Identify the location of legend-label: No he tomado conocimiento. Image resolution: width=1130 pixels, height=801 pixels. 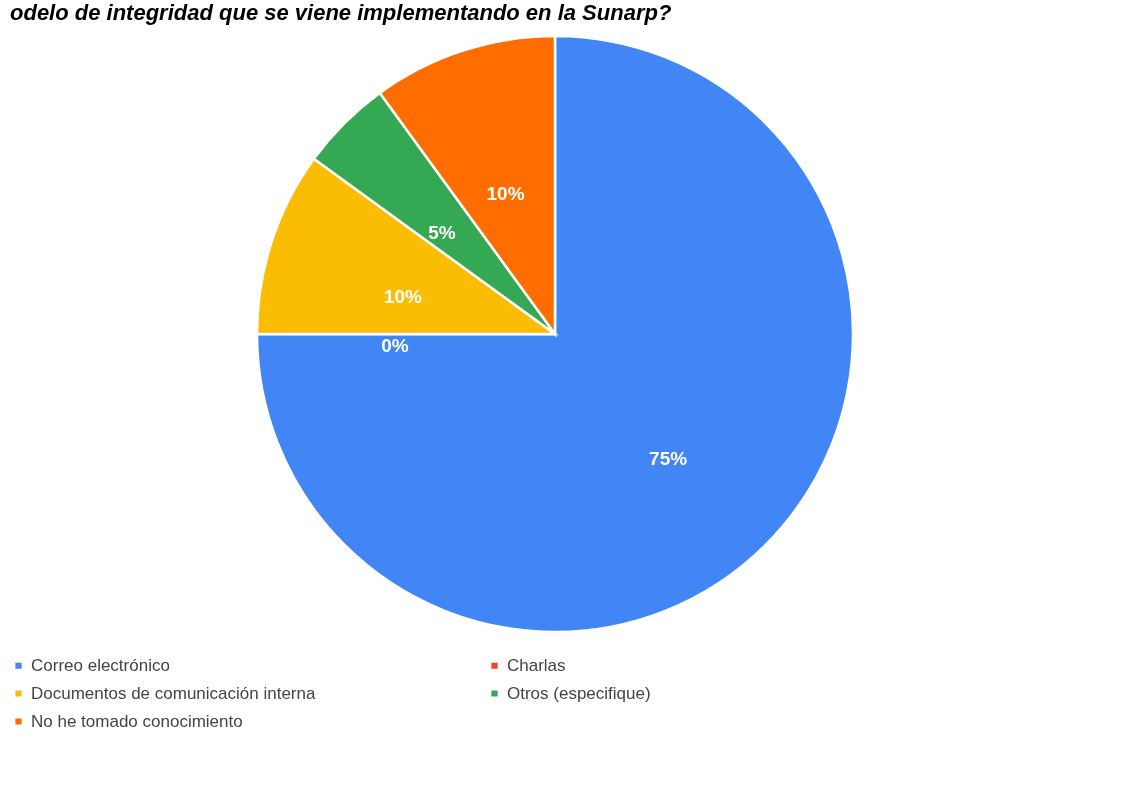
(137, 721).